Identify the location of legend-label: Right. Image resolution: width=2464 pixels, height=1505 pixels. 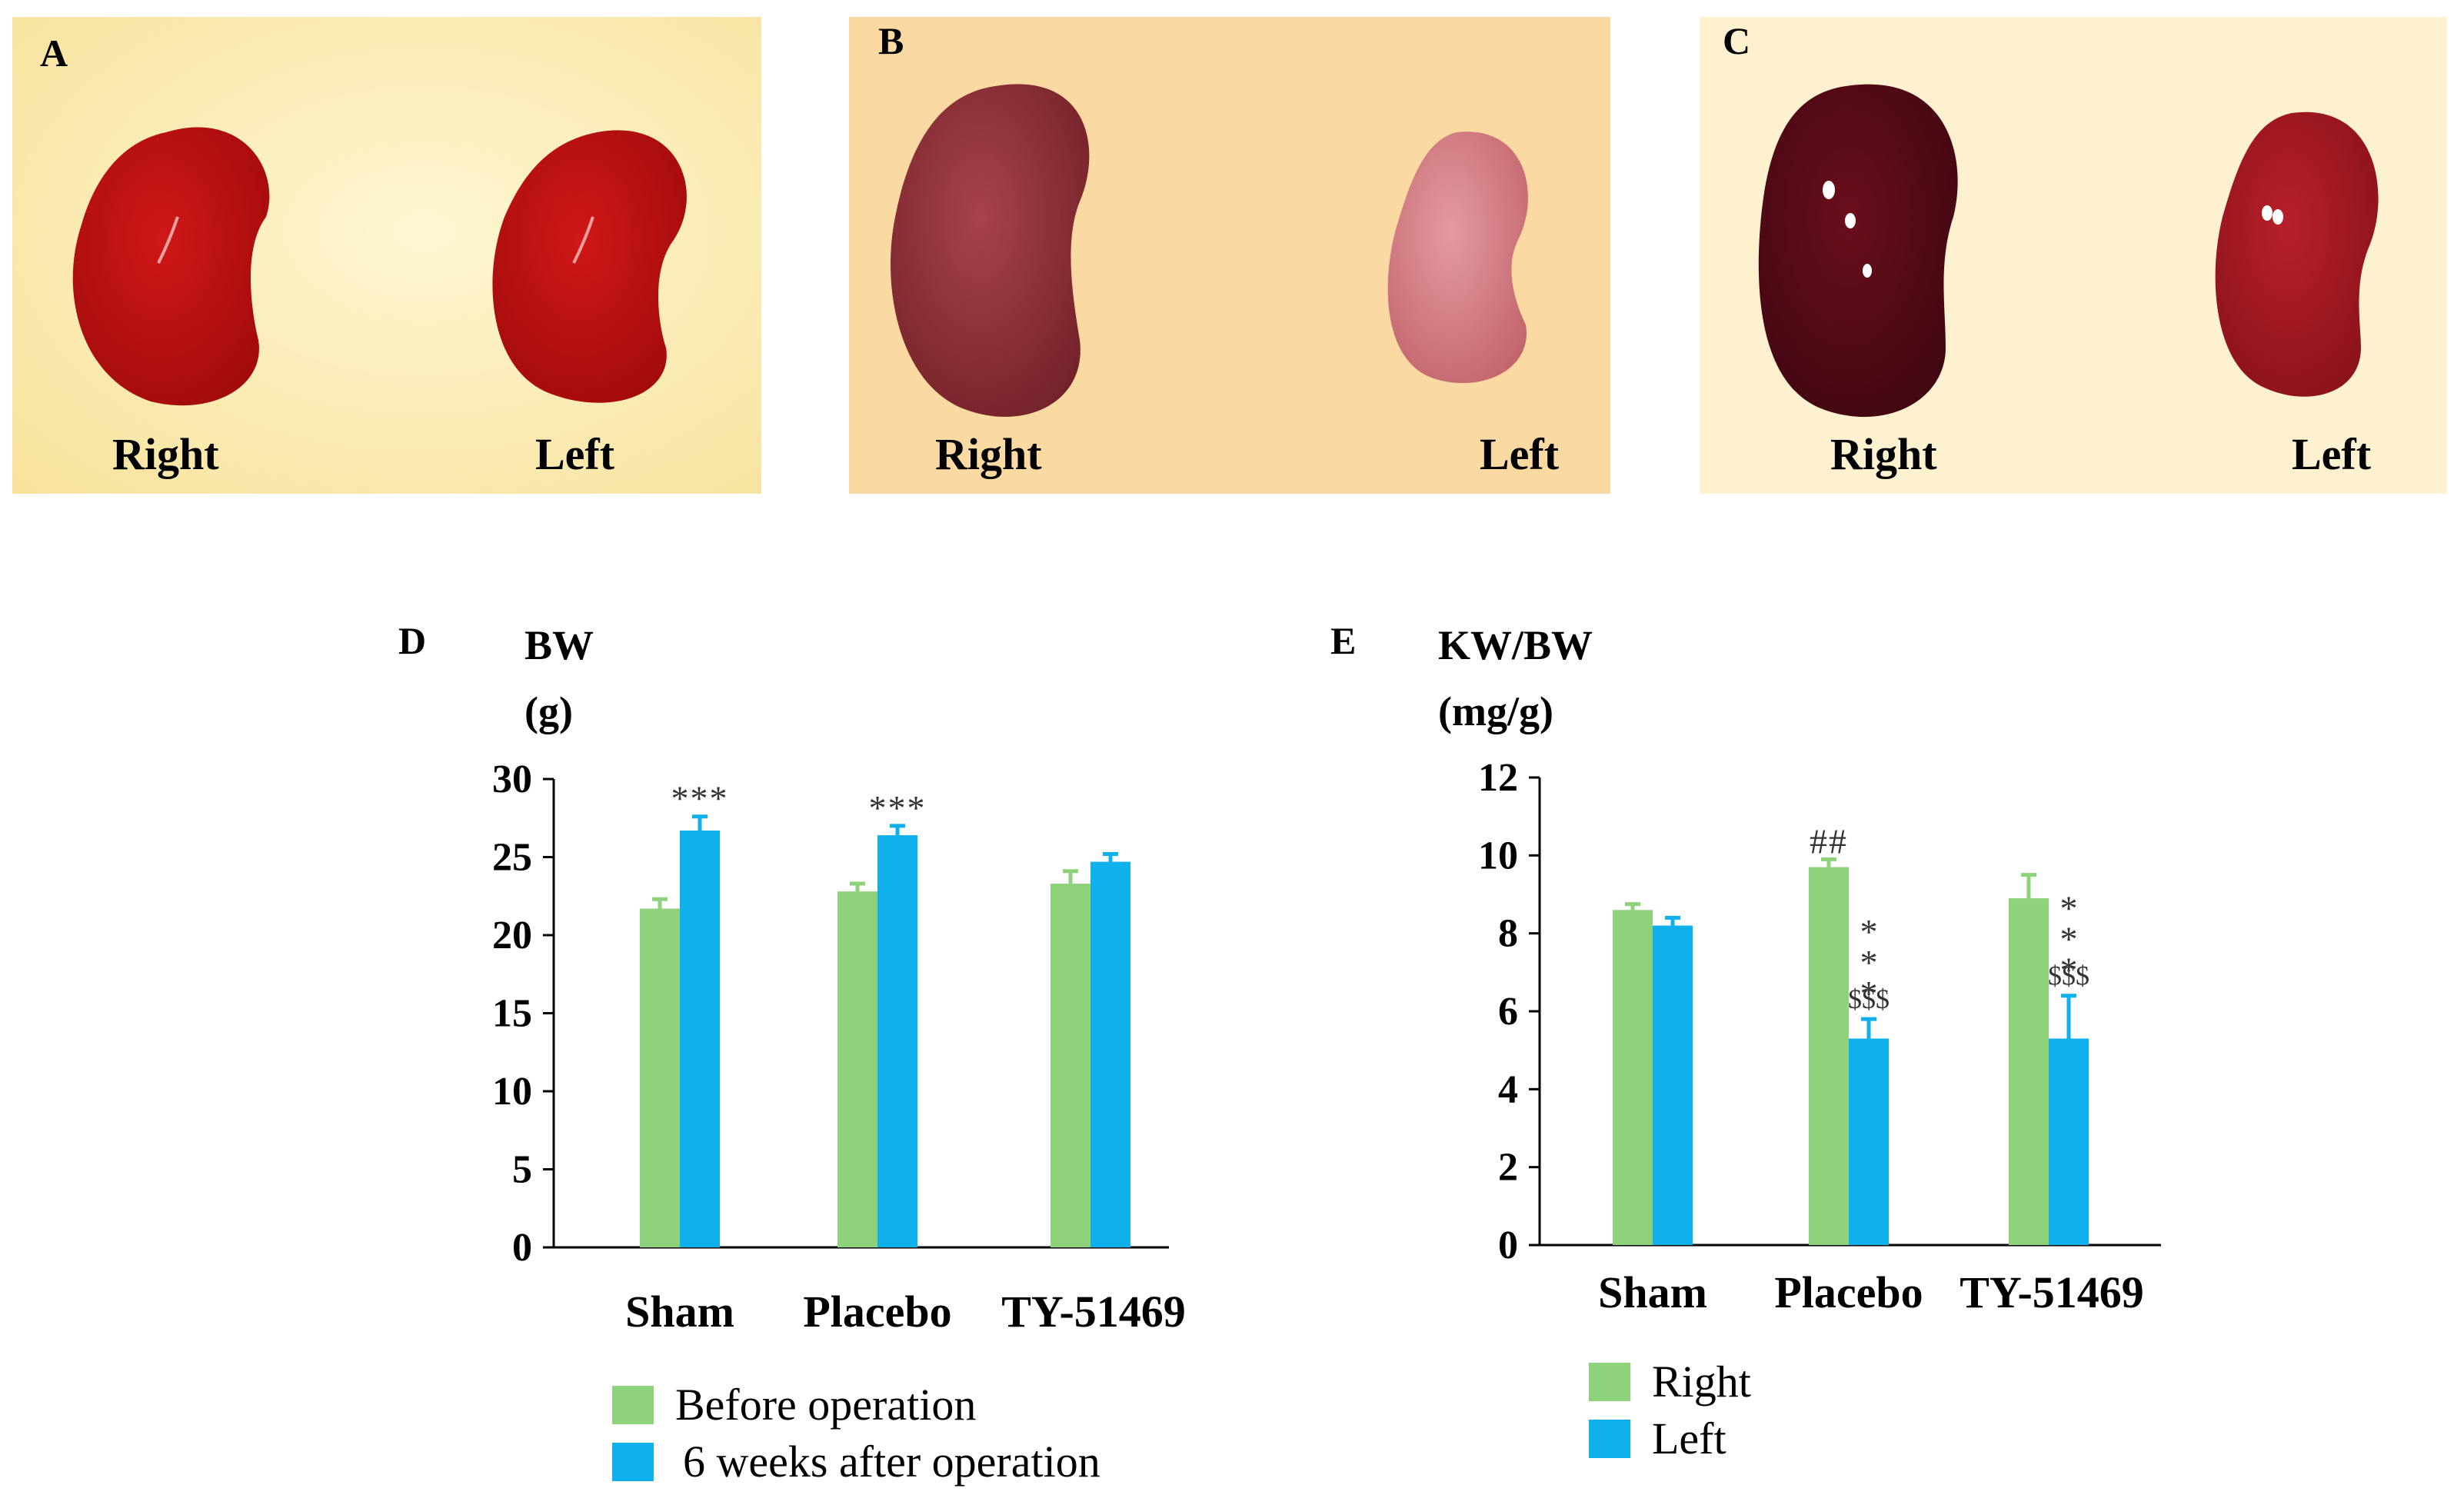
(1701, 1382).